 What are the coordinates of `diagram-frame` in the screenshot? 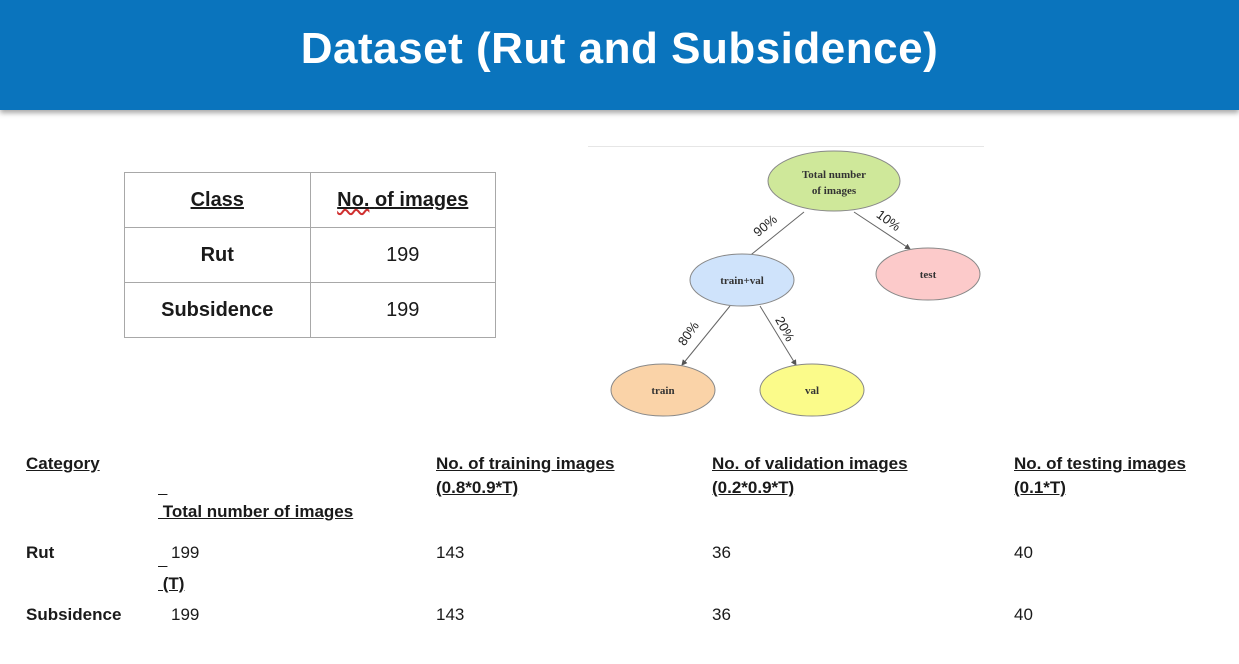 It's located at (786, 286).